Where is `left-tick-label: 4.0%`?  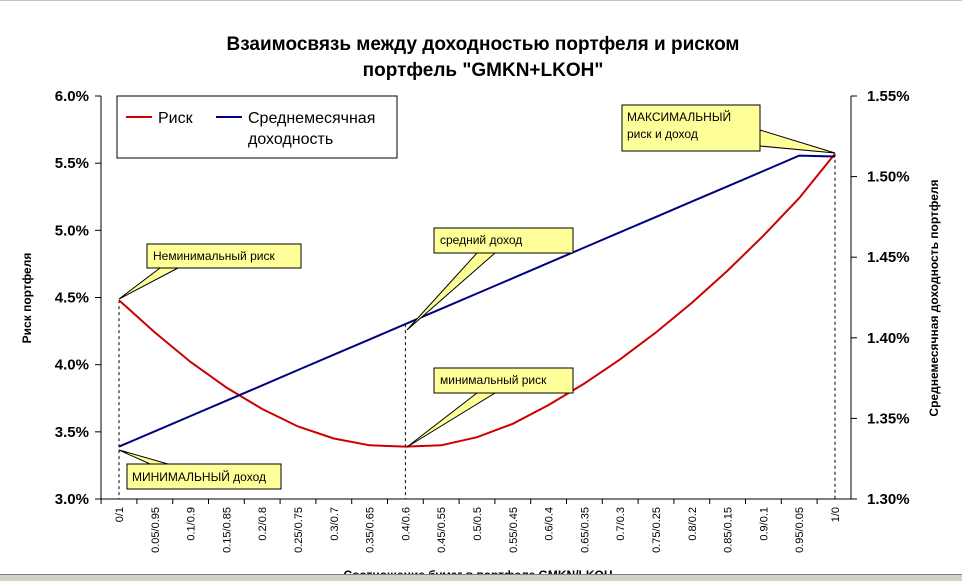 left-tick-label: 4.0% is located at coordinates (72, 365).